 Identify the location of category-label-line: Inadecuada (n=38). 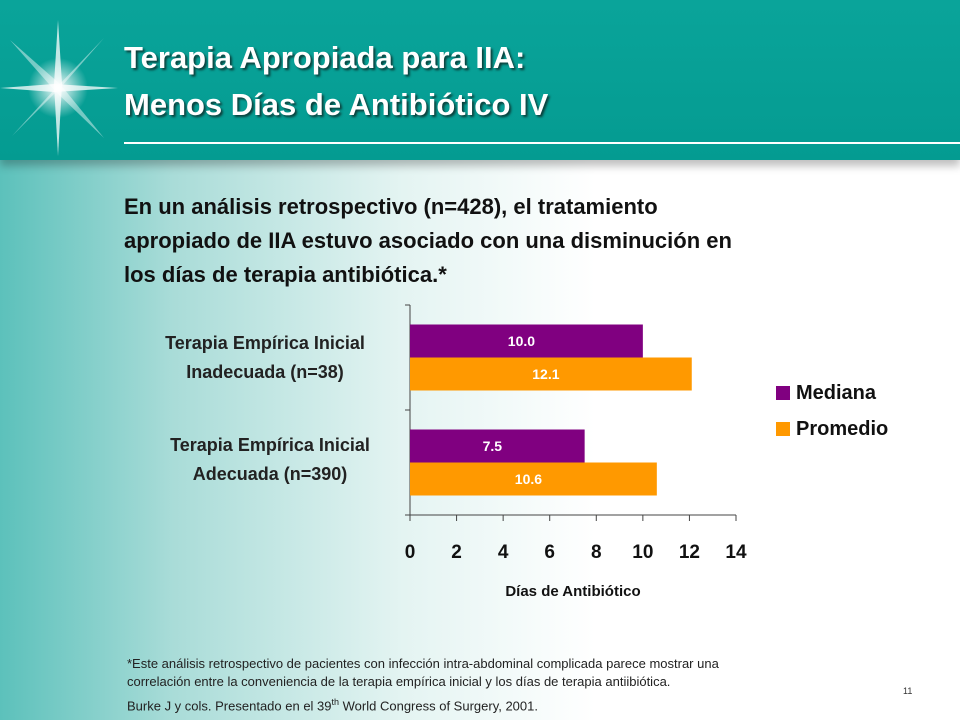
(265, 372).